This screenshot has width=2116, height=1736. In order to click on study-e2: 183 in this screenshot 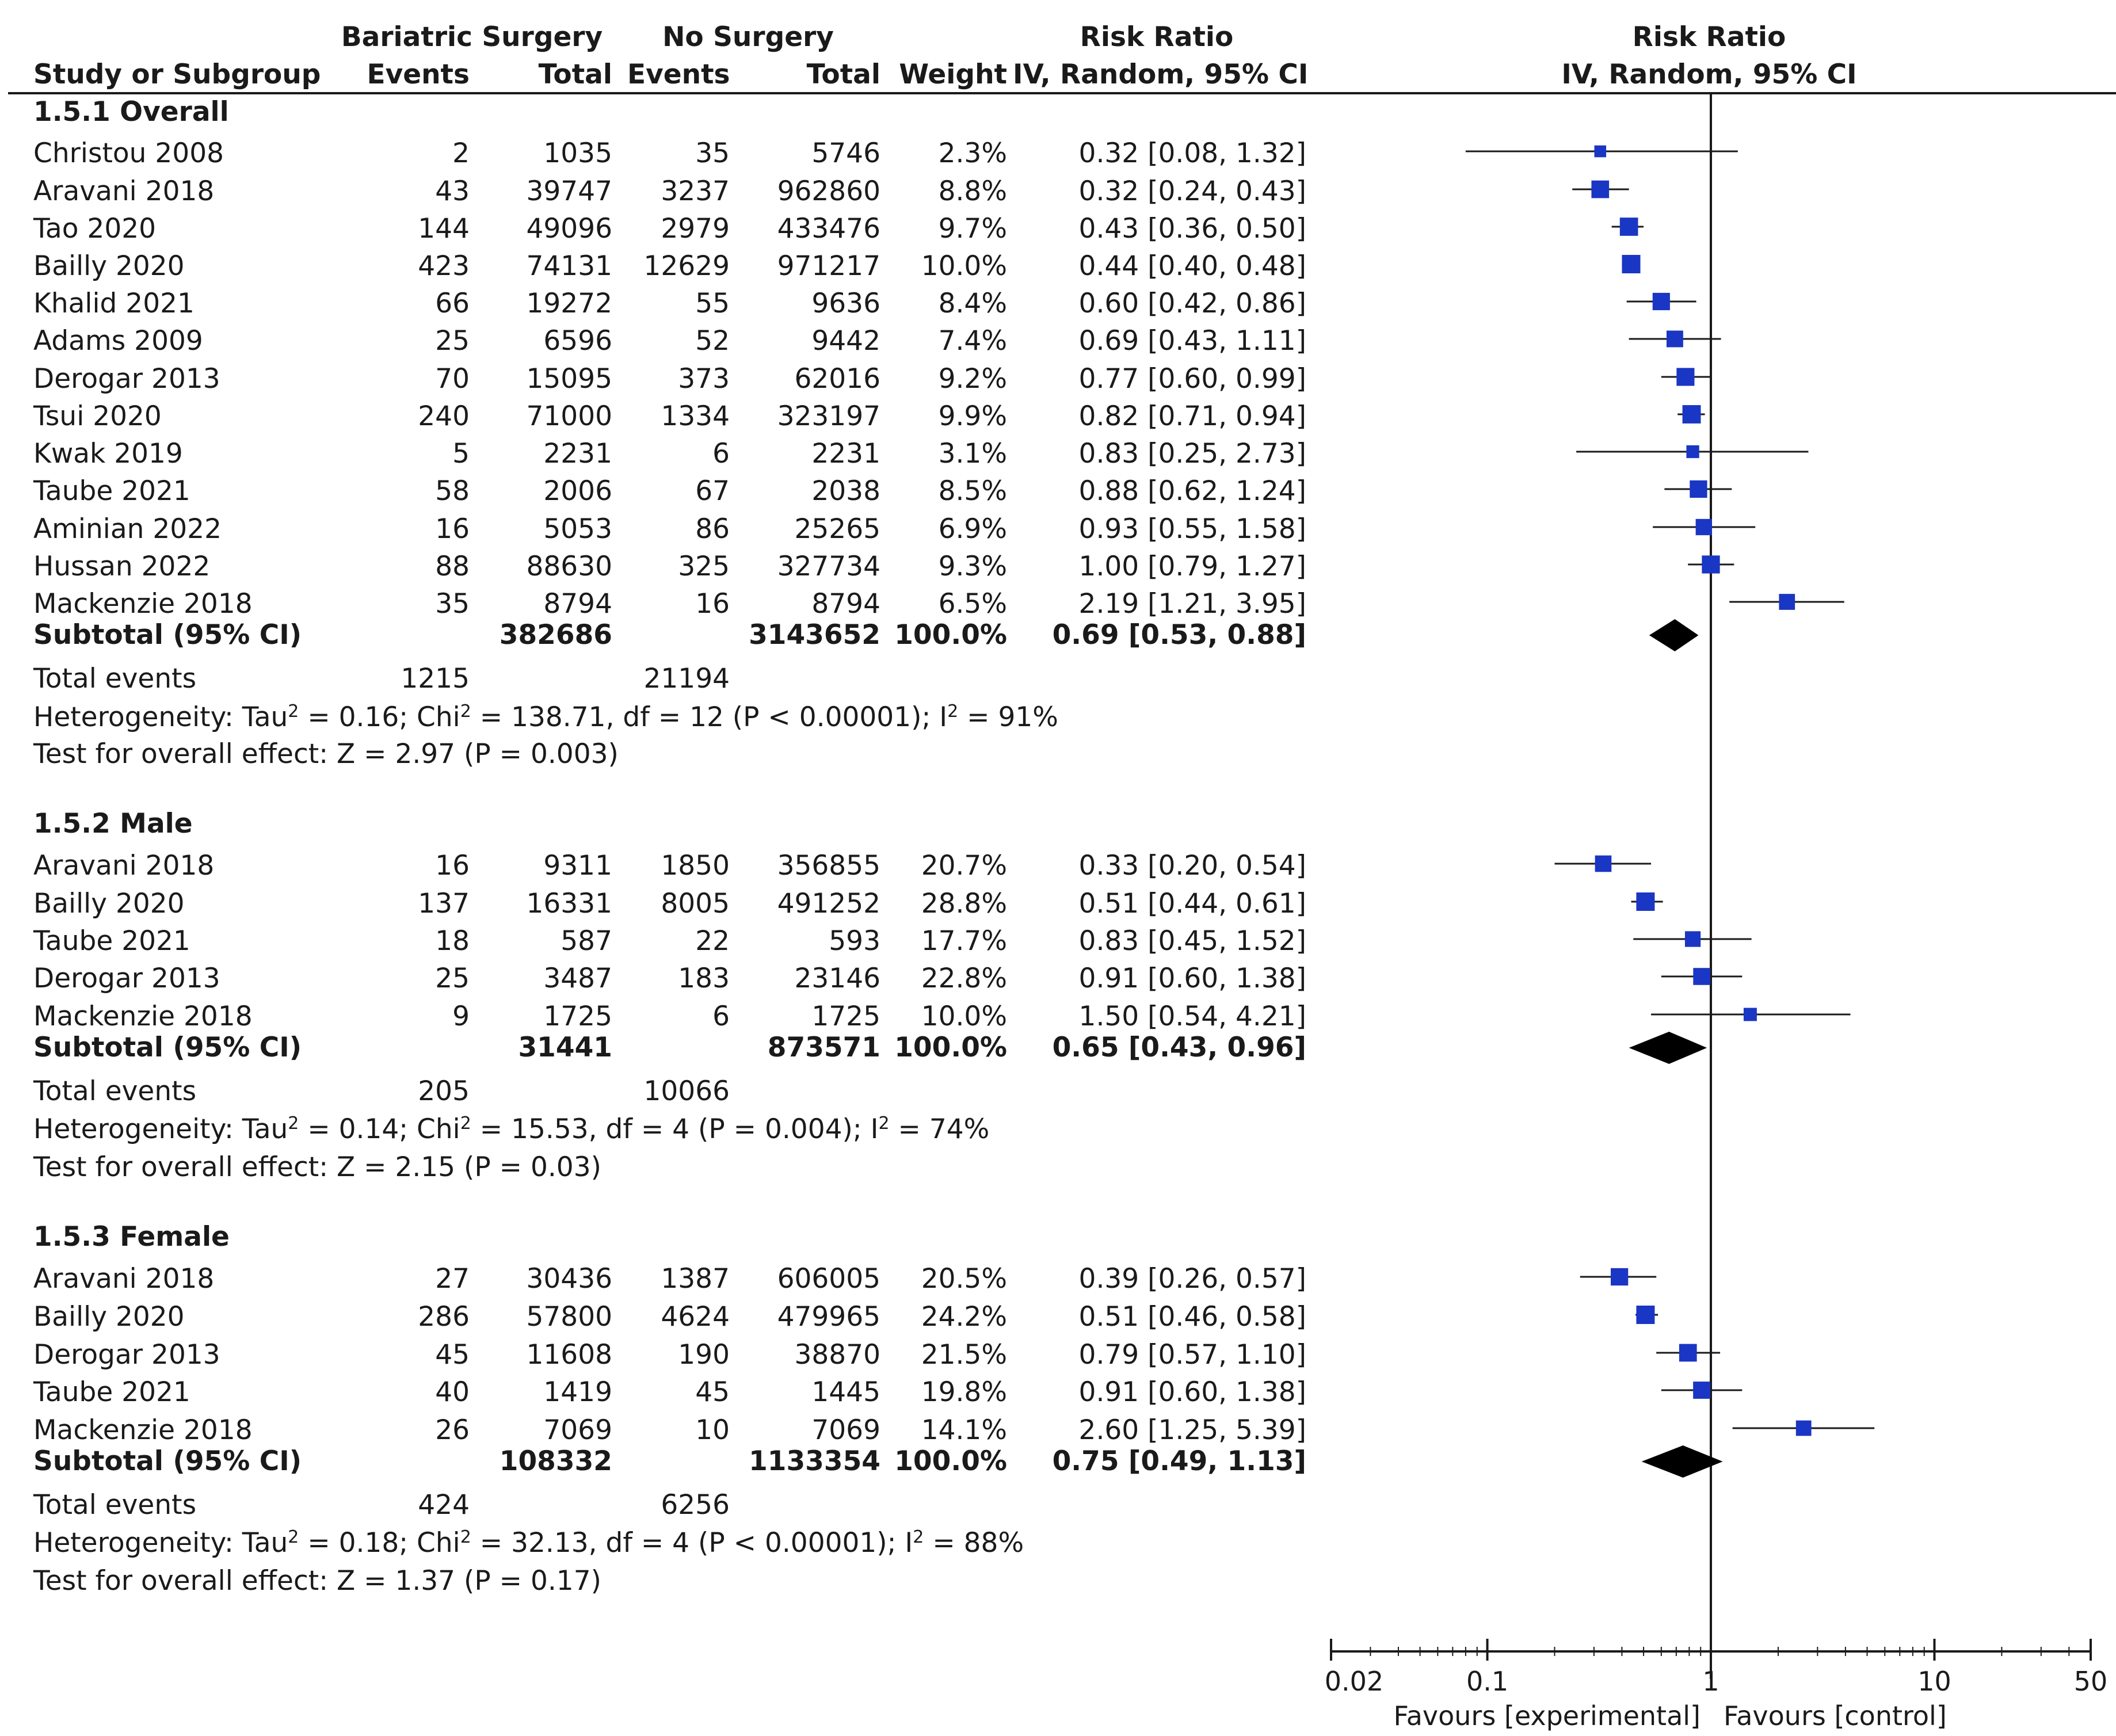, I will do `click(704, 978)`.